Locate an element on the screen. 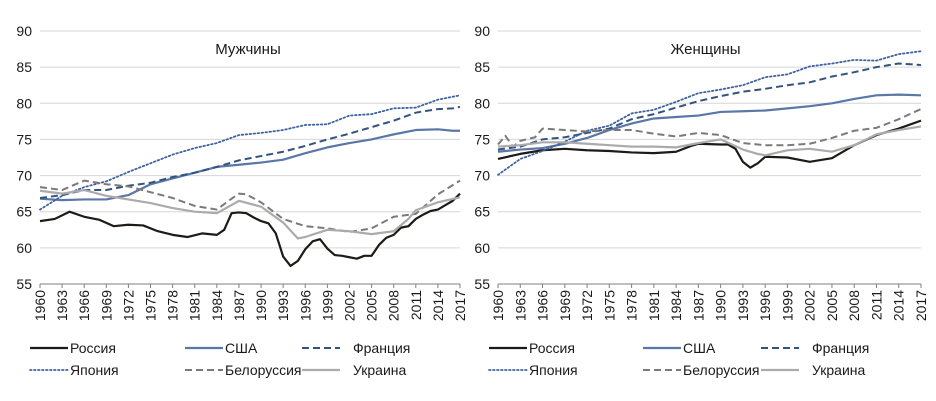  panel-title: Женщины is located at coordinates (705, 49).